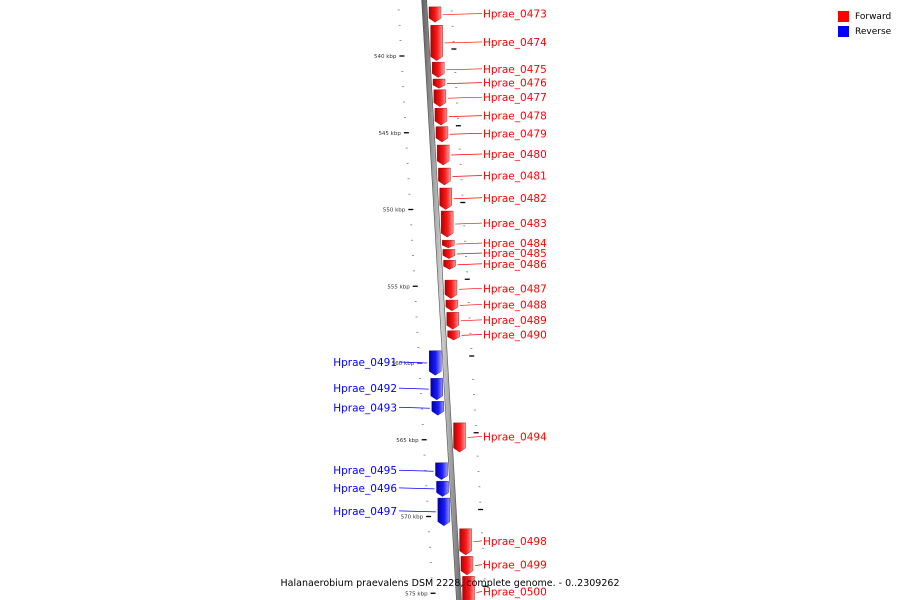 The image size is (900, 600). Describe the element at coordinates (515, 321) in the screenshot. I see `gene-label: Hprae_0489` at that location.